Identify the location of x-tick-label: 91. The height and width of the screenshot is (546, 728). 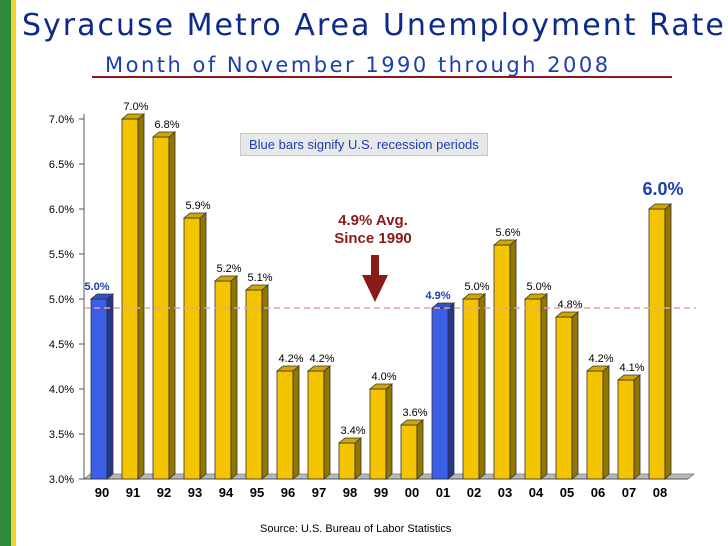
(133, 492).